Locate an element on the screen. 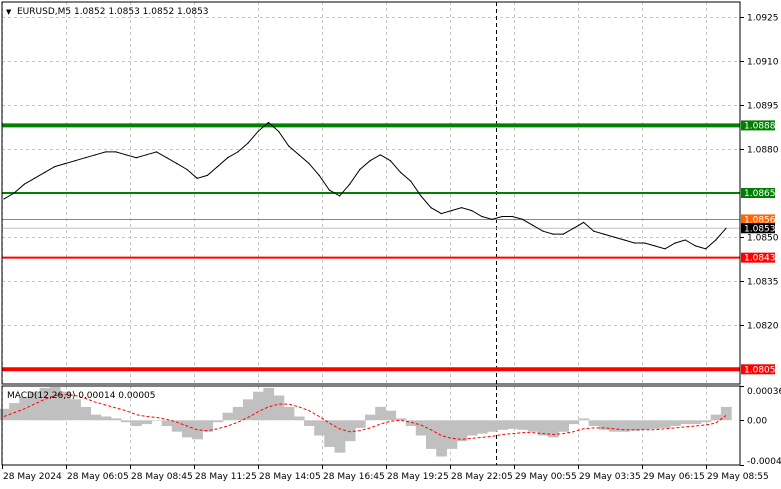  price-tick-label: 1.0895 is located at coordinates (763, 107).